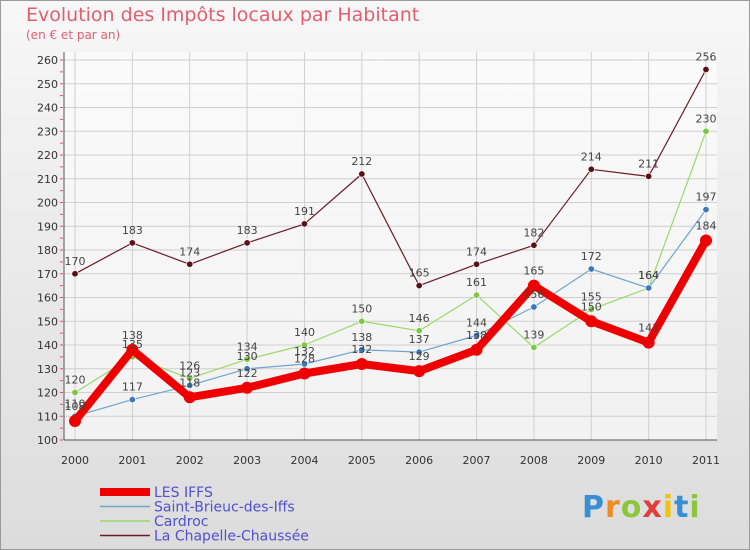  What do you see at coordinates (419, 318) in the screenshot?
I see `data-label-cardroc-2006: 146` at bounding box center [419, 318].